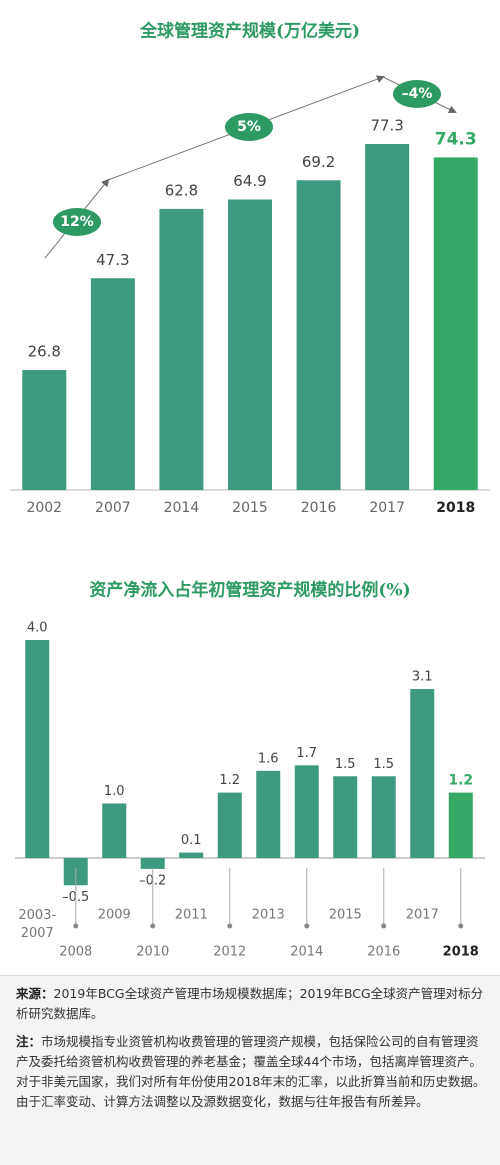 The image size is (500, 1165). I want to click on x-tick-label: 2002, so click(44, 508).